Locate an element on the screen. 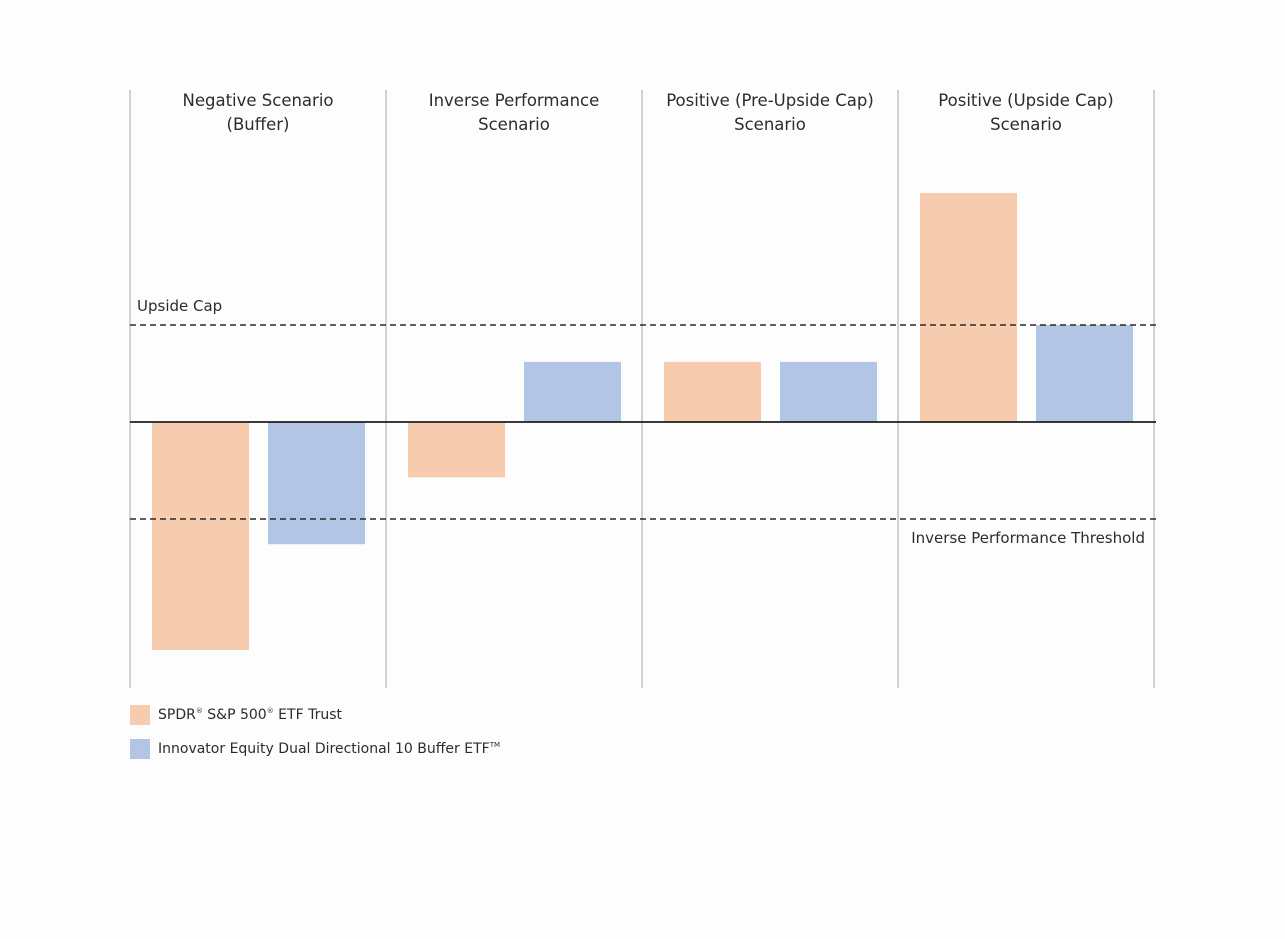  bar-series2-cat2 is located at coordinates (572, 391).